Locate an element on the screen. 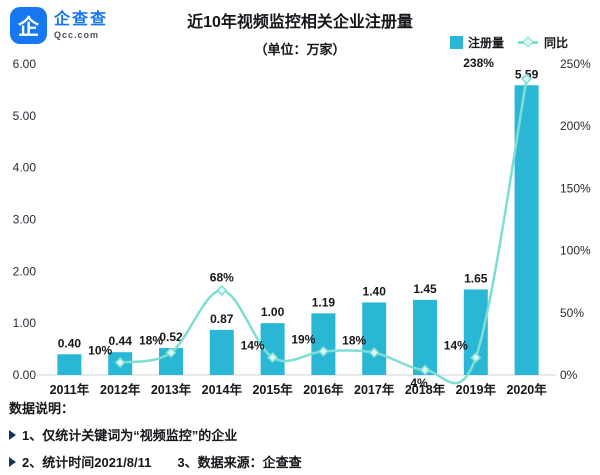 The height and width of the screenshot is (475, 600). legend: 注册量 同比 is located at coordinates (508, 42).